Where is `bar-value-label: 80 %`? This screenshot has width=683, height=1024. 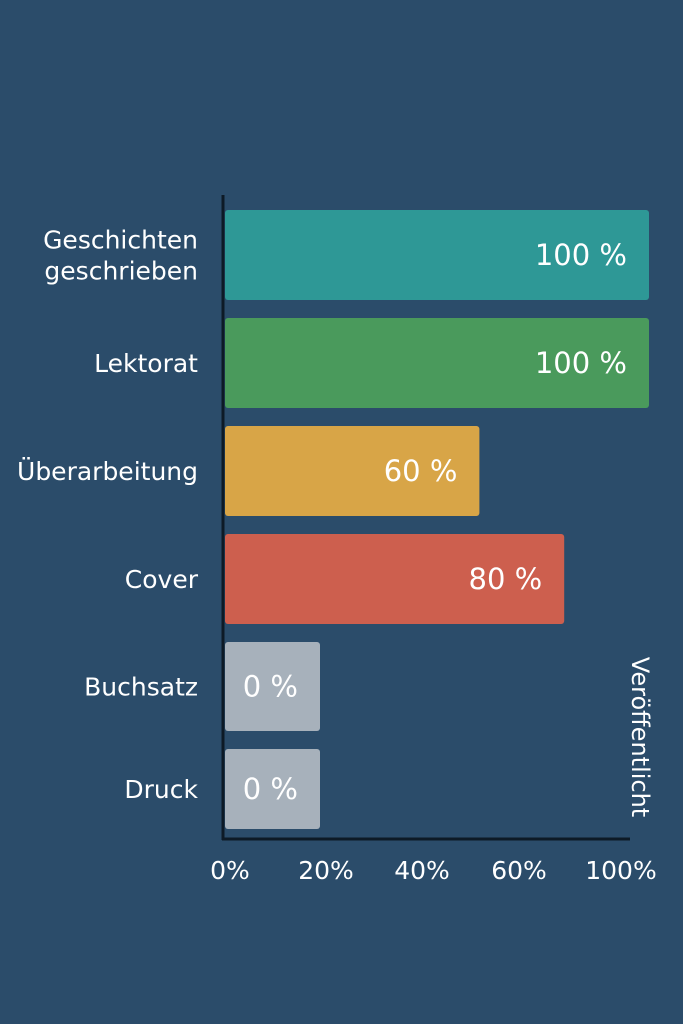 bar-value-label: 80 % is located at coordinates (506, 579).